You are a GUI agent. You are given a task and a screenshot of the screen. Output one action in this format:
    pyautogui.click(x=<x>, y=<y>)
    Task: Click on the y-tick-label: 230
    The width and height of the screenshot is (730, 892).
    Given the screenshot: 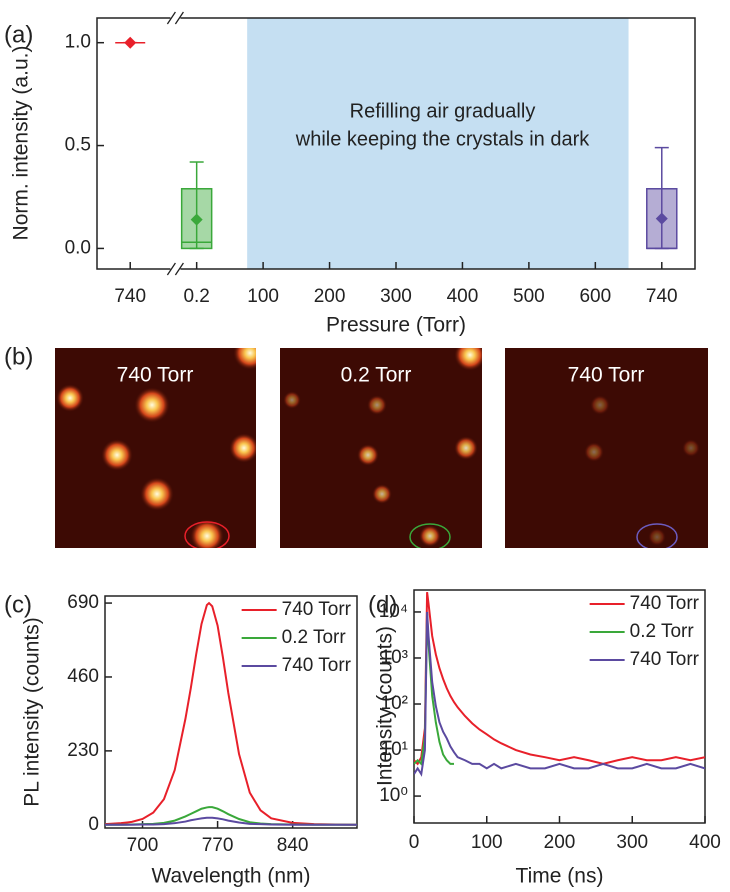 What is the action you would take?
    pyautogui.click(x=83, y=750)
    